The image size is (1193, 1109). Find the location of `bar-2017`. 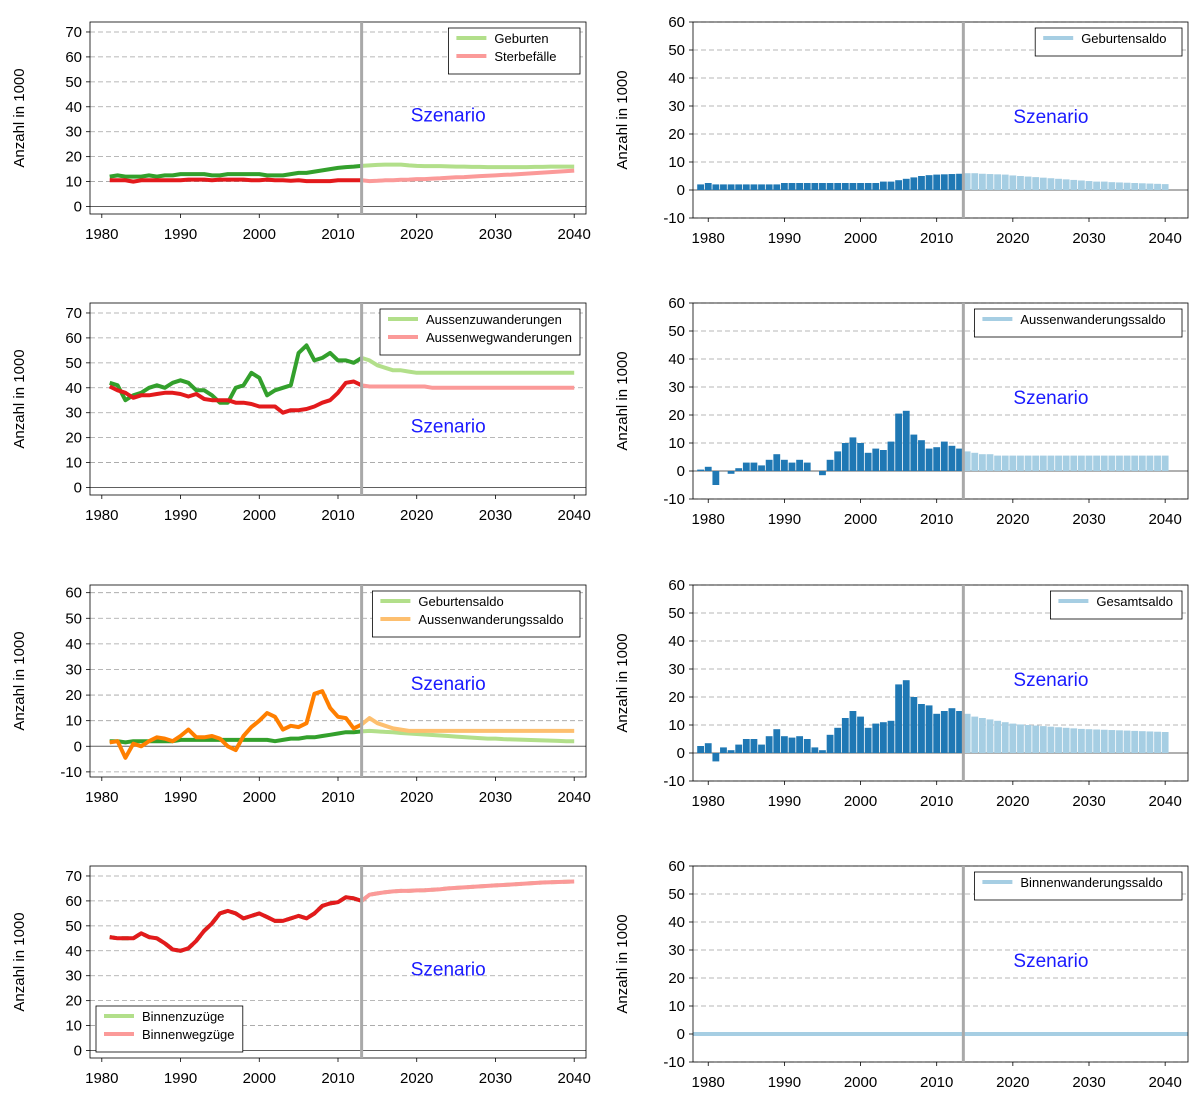

bar-2017 is located at coordinates (990, 736).